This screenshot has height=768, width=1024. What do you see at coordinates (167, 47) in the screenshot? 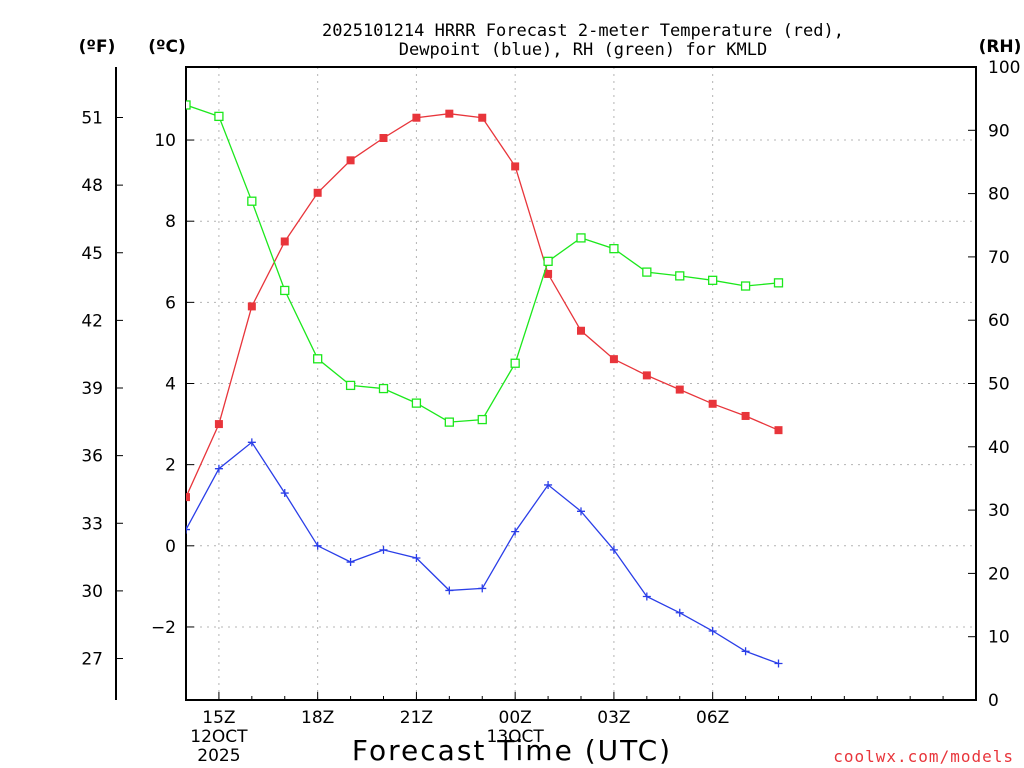
I see `celsius-unit-label: (ºC)` at bounding box center [167, 47].